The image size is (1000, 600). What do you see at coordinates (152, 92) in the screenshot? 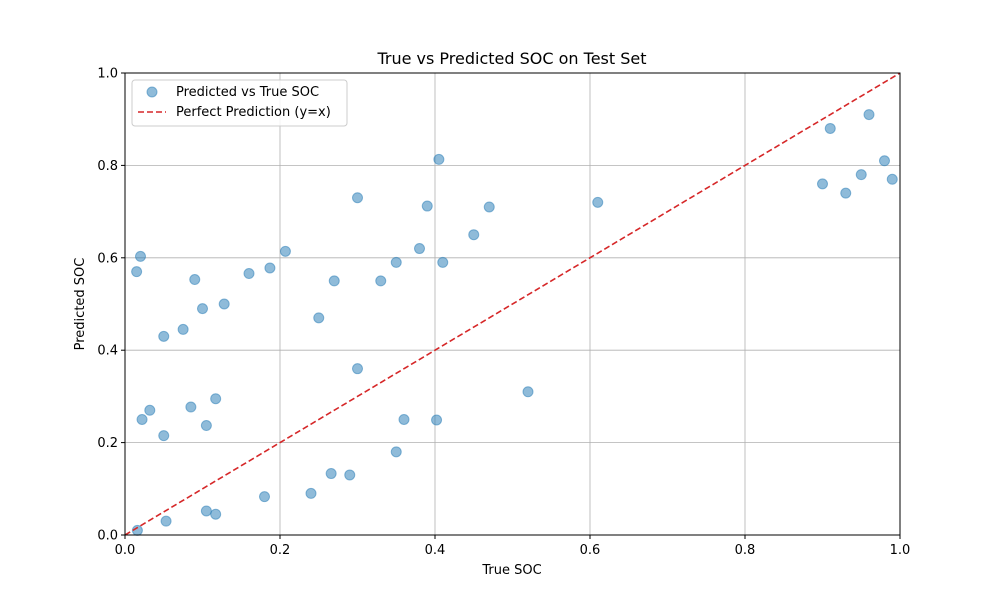
I see `legend-scatter-marker` at bounding box center [152, 92].